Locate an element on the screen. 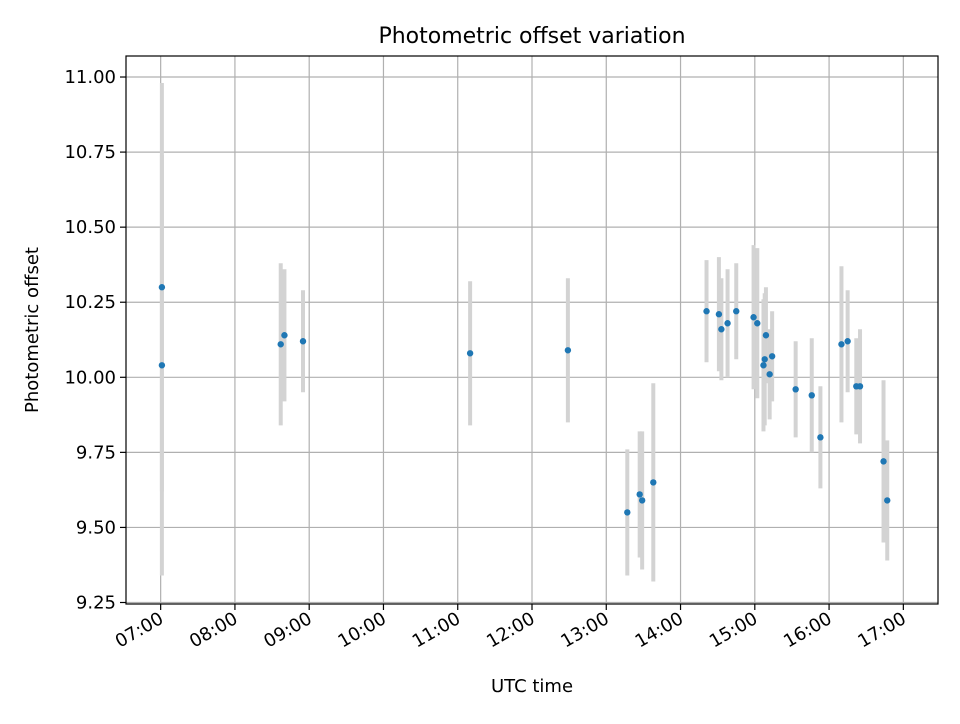 This screenshot has height=724, width=960. chart-title: Photometric offset variation is located at coordinates (531, 36).